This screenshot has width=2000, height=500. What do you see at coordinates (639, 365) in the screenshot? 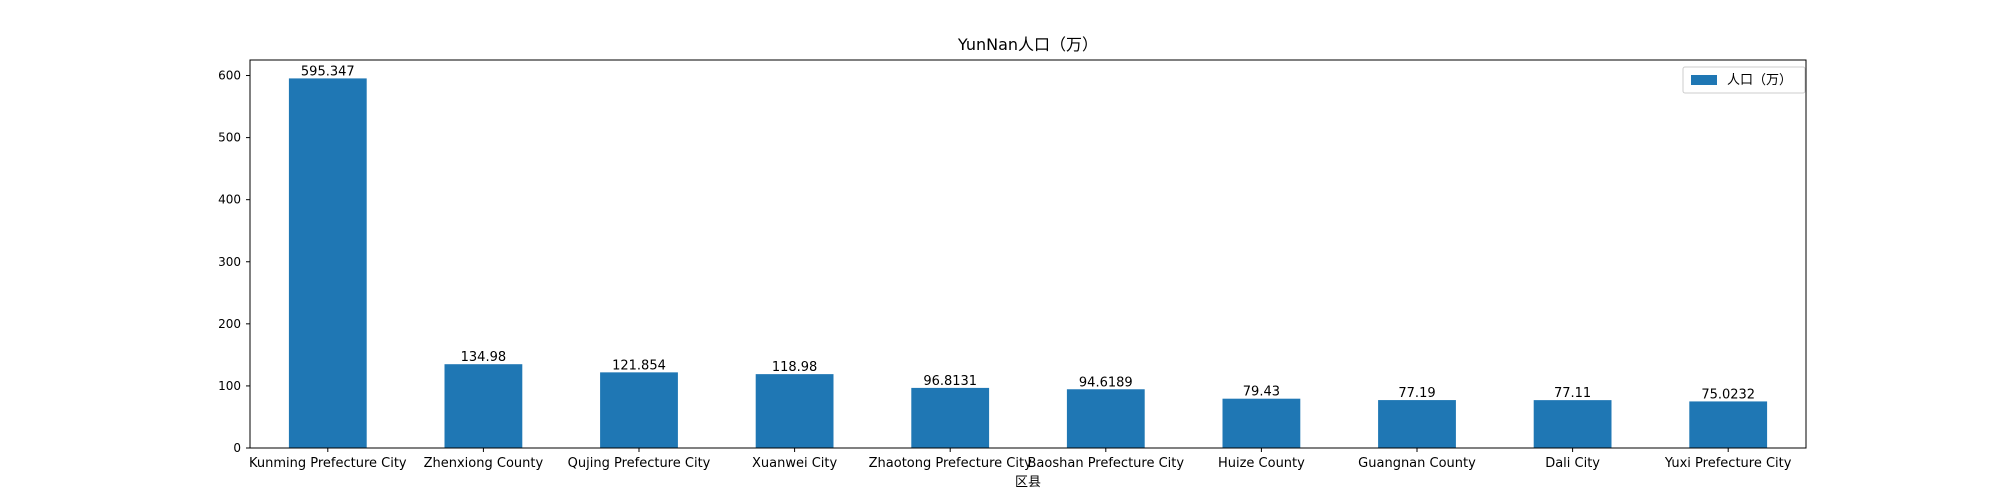
I see `bar-value-label: 121.854` at bounding box center [639, 365].